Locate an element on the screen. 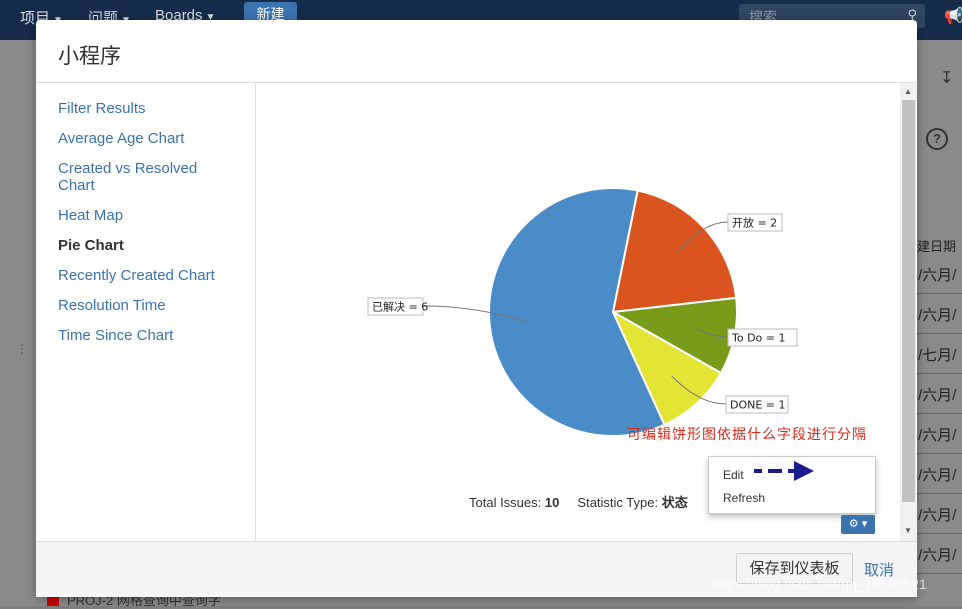  table-cell: /七月/ is located at coordinates (937, 355).